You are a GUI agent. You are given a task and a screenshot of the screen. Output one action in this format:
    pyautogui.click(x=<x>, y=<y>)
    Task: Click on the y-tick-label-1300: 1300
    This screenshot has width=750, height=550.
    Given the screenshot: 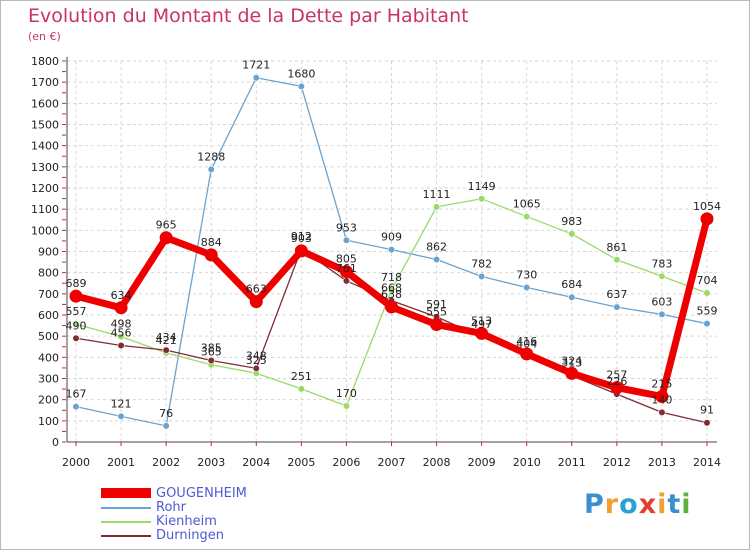 What is the action you would take?
    pyautogui.click(x=45, y=167)
    